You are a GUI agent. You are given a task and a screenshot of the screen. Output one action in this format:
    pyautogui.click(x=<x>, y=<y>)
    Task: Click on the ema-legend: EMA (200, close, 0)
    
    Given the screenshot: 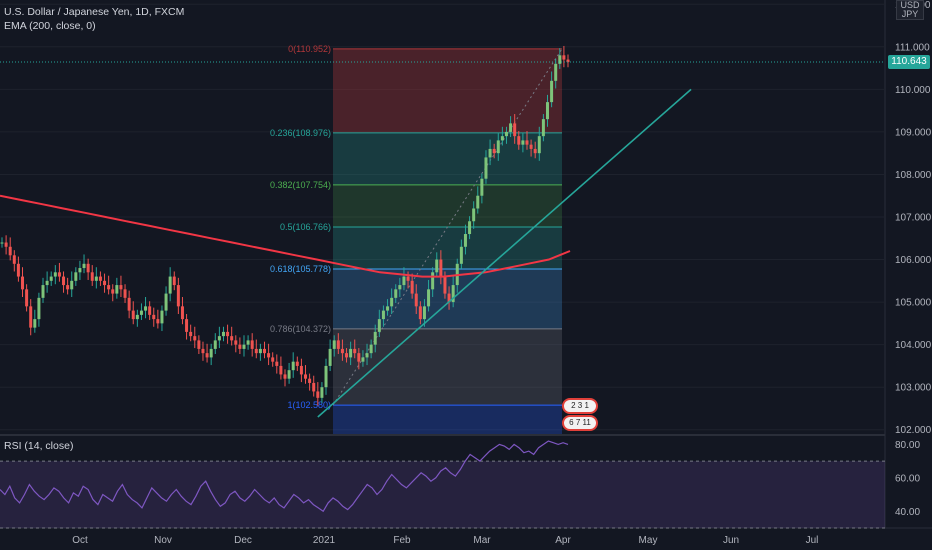 What is the action you would take?
    pyautogui.click(x=50, y=26)
    